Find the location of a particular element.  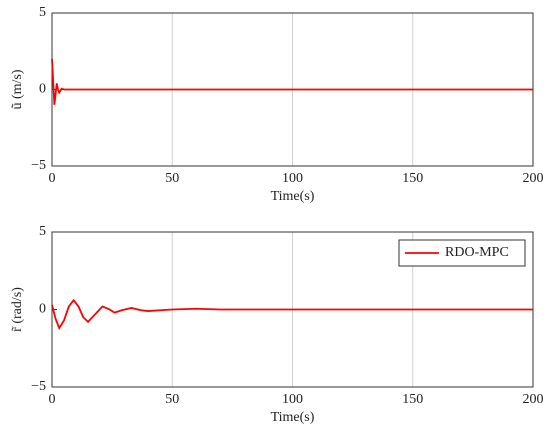

y-axis-label: ũ (m/s) is located at coordinates (17, 89).